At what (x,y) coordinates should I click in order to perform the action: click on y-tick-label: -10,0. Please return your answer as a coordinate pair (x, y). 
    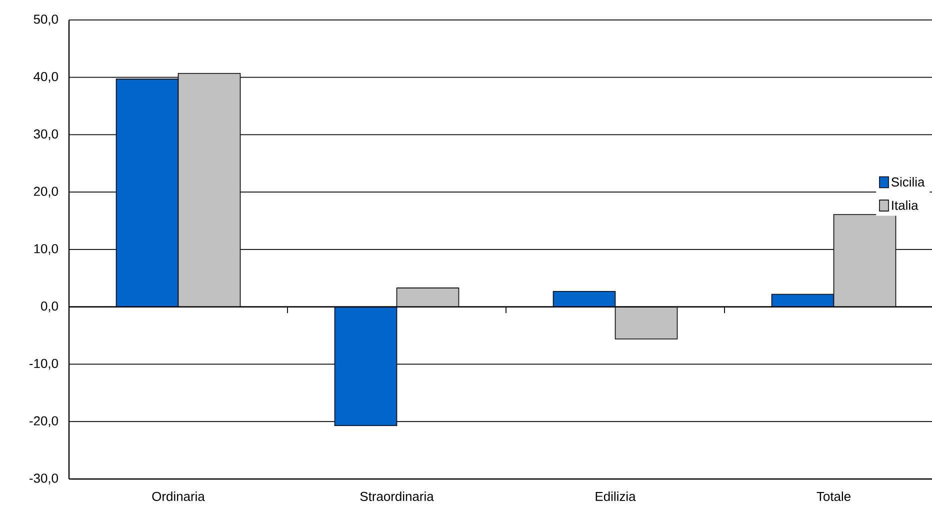
    Looking at the image, I should click on (44, 364).